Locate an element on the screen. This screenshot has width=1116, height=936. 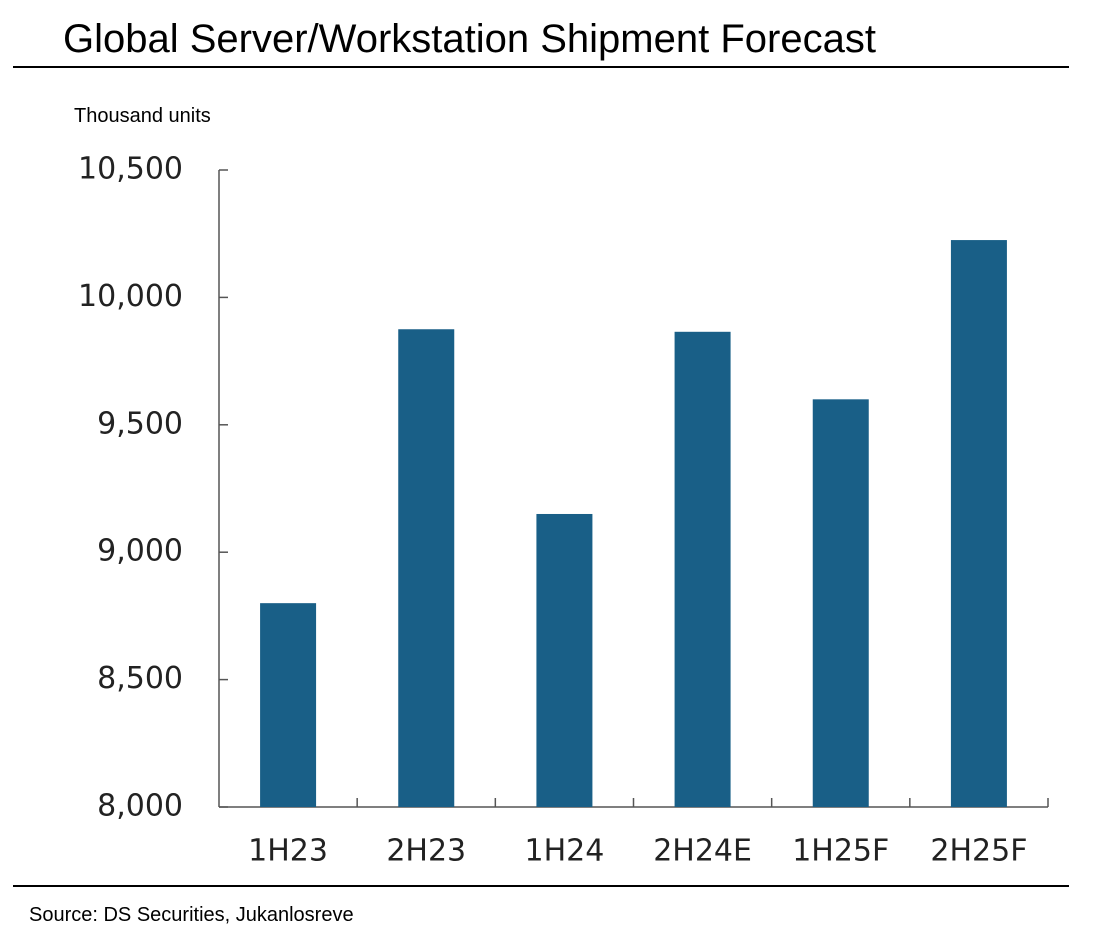
bar-1h23 is located at coordinates (288, 705).